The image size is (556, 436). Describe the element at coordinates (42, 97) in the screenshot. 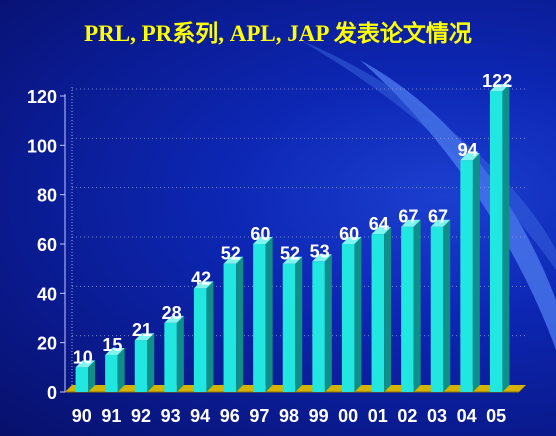

I see `y-tick-label: 120` at that location.